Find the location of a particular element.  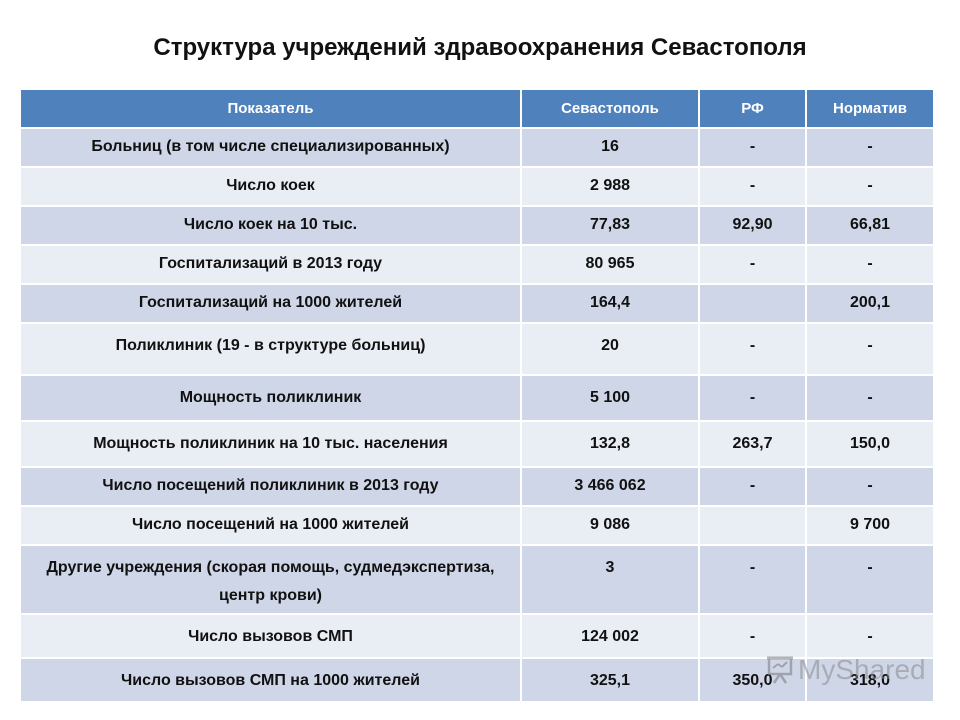

table-cell: 124 002 is located at coordinates (610, 636).